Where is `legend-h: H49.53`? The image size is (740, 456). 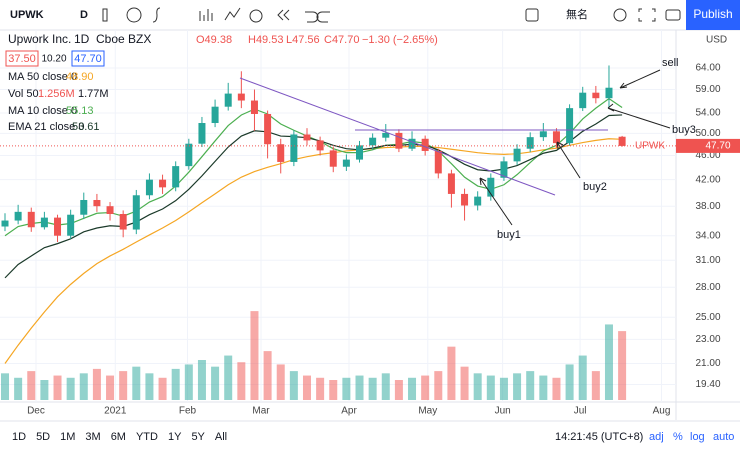 legend-h: H49.53 is located at coordinates (265, 40).